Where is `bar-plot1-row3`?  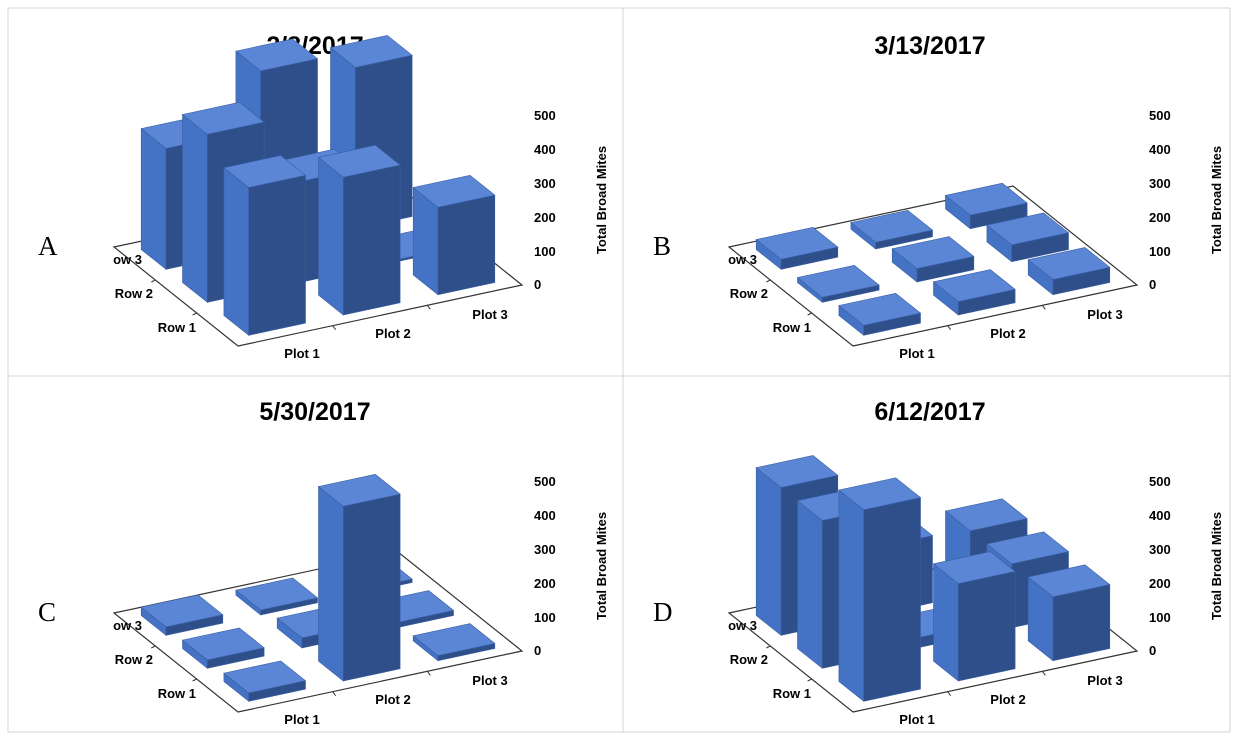 bar-plot1-row3 is located at coordinates (797, 248).